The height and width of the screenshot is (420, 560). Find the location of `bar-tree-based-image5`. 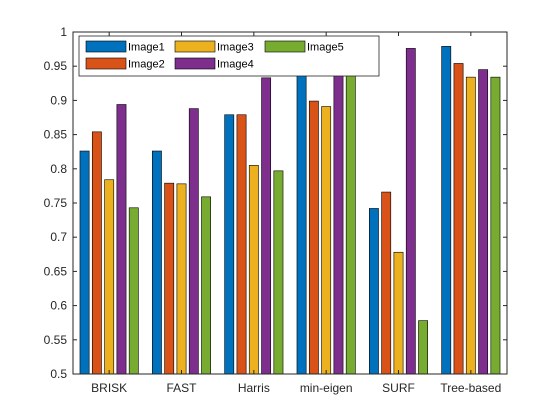

bar-tree-based-image5 is located at coordinates (495, 225).